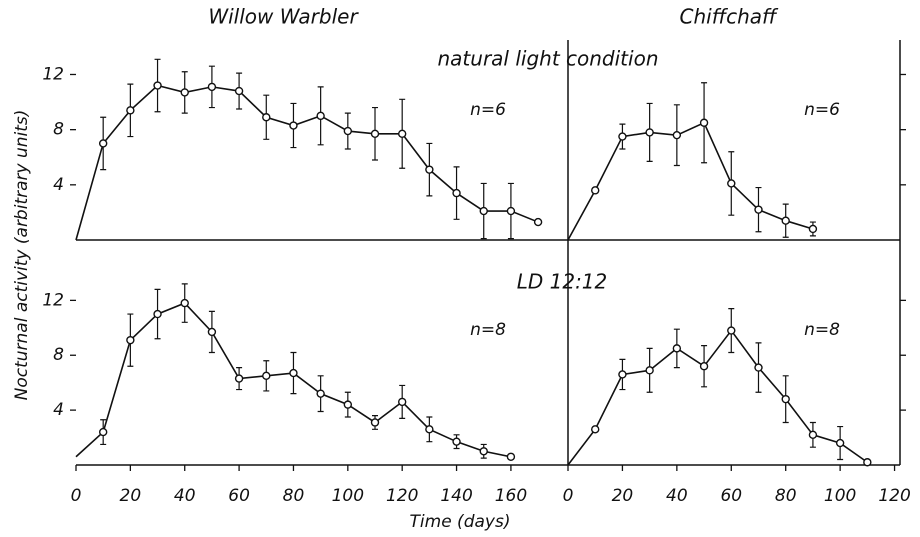 This screenshot has width=920, height=537. I want to click on y-axis-label: Nocturnal activity (arbitrary units), so click(22, 255).